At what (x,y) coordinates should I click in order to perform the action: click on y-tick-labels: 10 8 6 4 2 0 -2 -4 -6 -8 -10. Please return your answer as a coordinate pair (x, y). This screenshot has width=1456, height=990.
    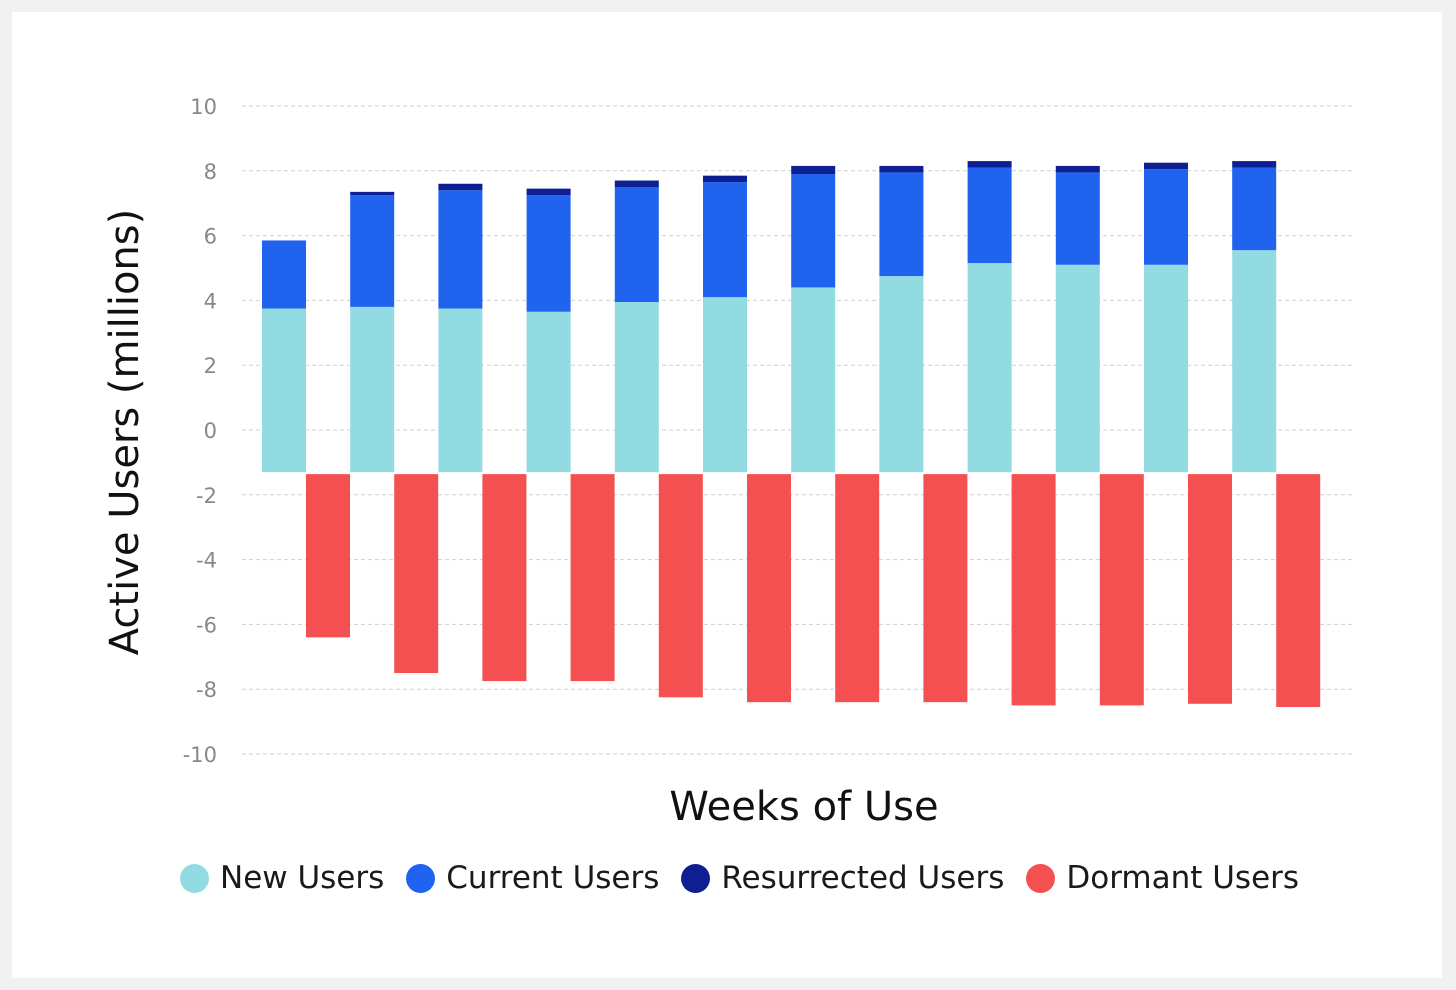
    Looking at the image, I should click on (200, 431).